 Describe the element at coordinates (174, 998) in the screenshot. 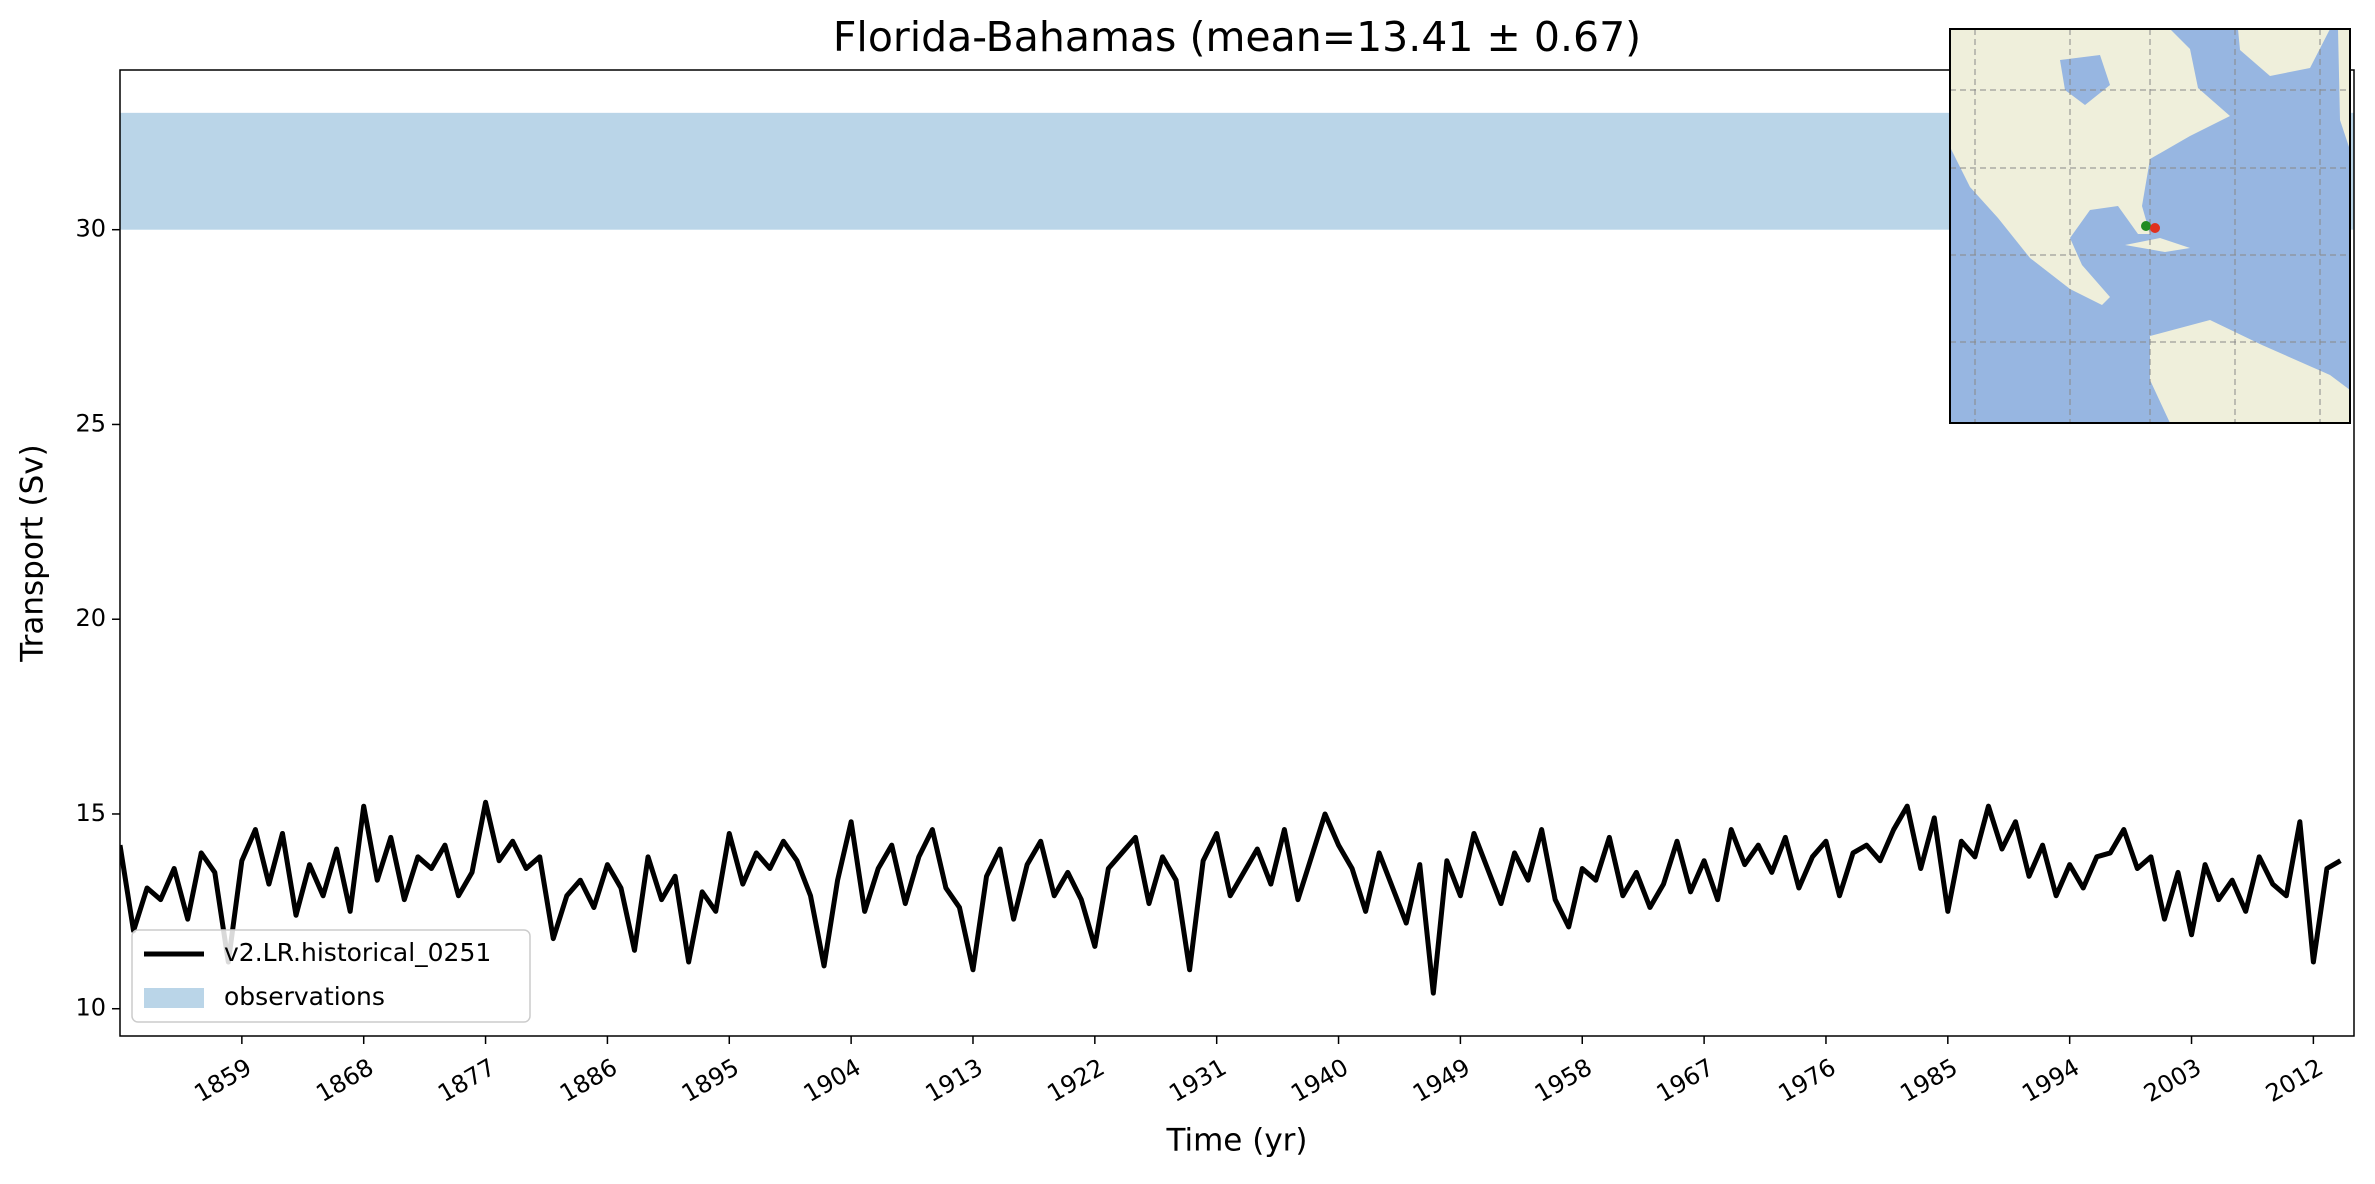

I see `legend-patch` at that location.